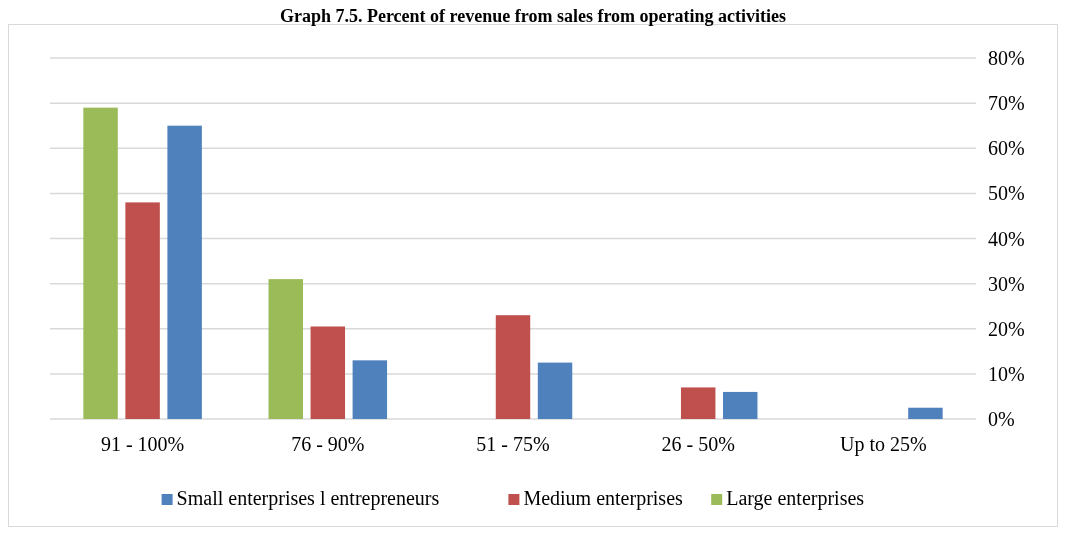  I want to click on x-tick-label: 51 - 75%, so click(513, 444).